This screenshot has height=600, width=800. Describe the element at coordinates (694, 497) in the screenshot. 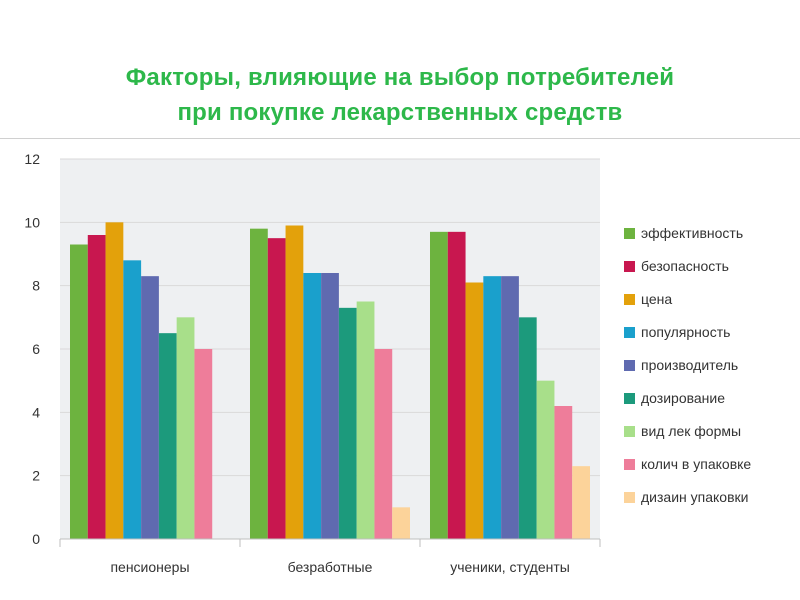

I see `legend-label: дизаин упаковки` at that location.